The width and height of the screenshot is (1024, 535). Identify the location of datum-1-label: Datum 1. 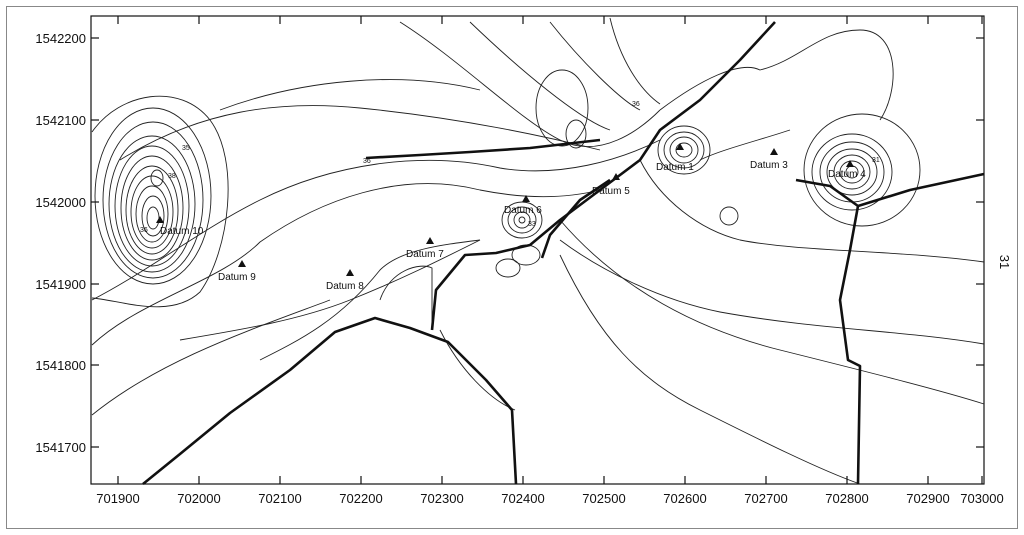
(675, 167).